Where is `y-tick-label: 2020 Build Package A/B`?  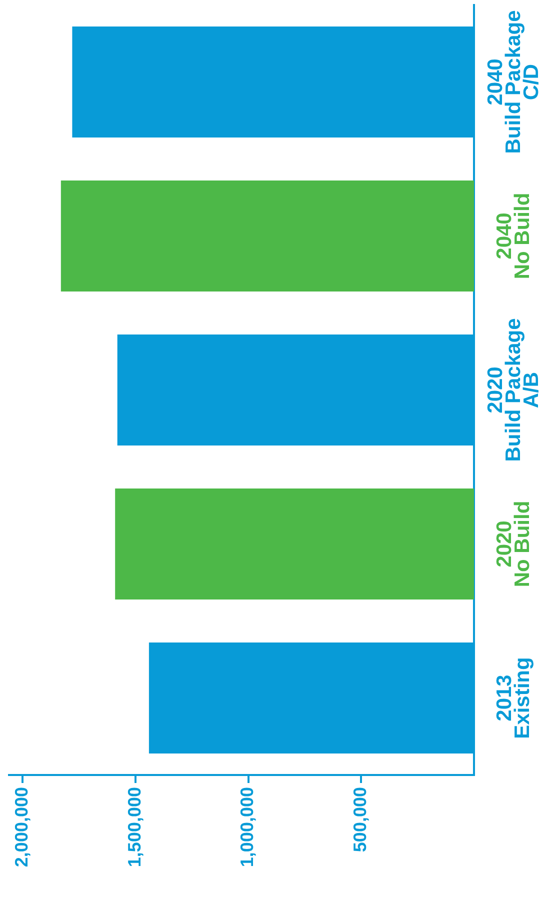
y-tick-label: 2020 Build Package A/B is located at coordinates (513, 390).